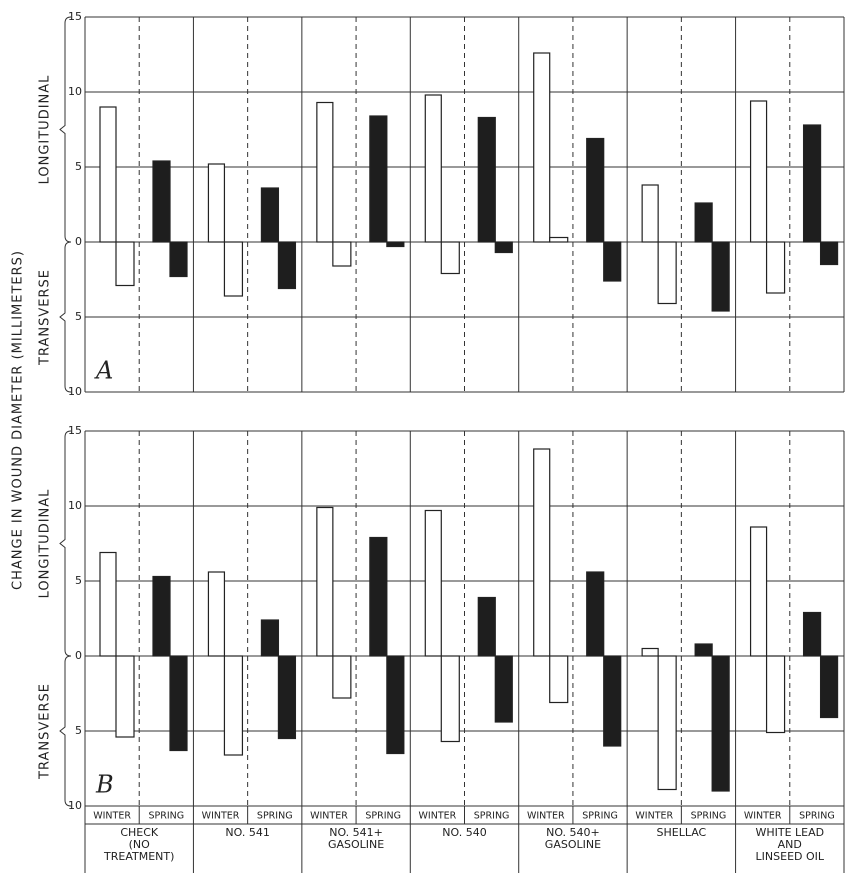 The width and height of the screenshot is (845, 874). What do you see at coordinates (45, 317) in the screenshot?
I see `transverse-label: TRANSVERSE` at bounding box center [45, 317].